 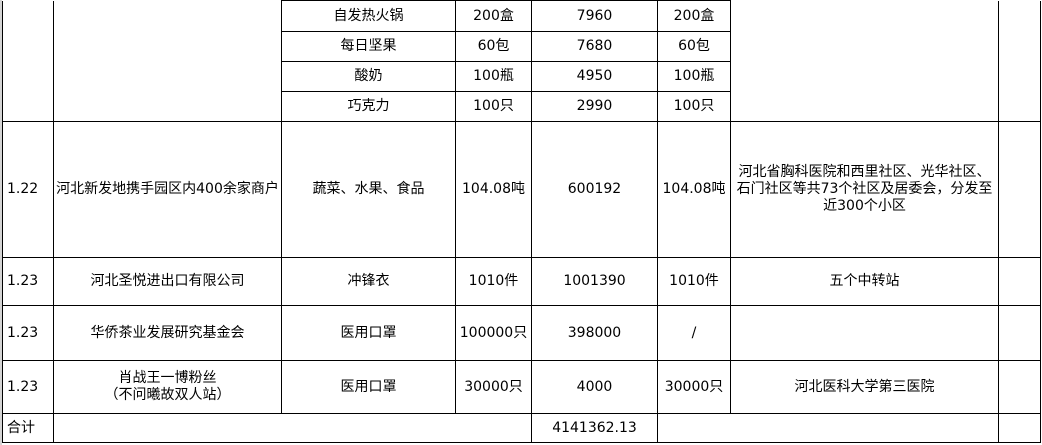 What do you see at coordinates (694, 46) in the screenshot?
I see `delivered-cell: 60包` at bounding box center [694, 46].